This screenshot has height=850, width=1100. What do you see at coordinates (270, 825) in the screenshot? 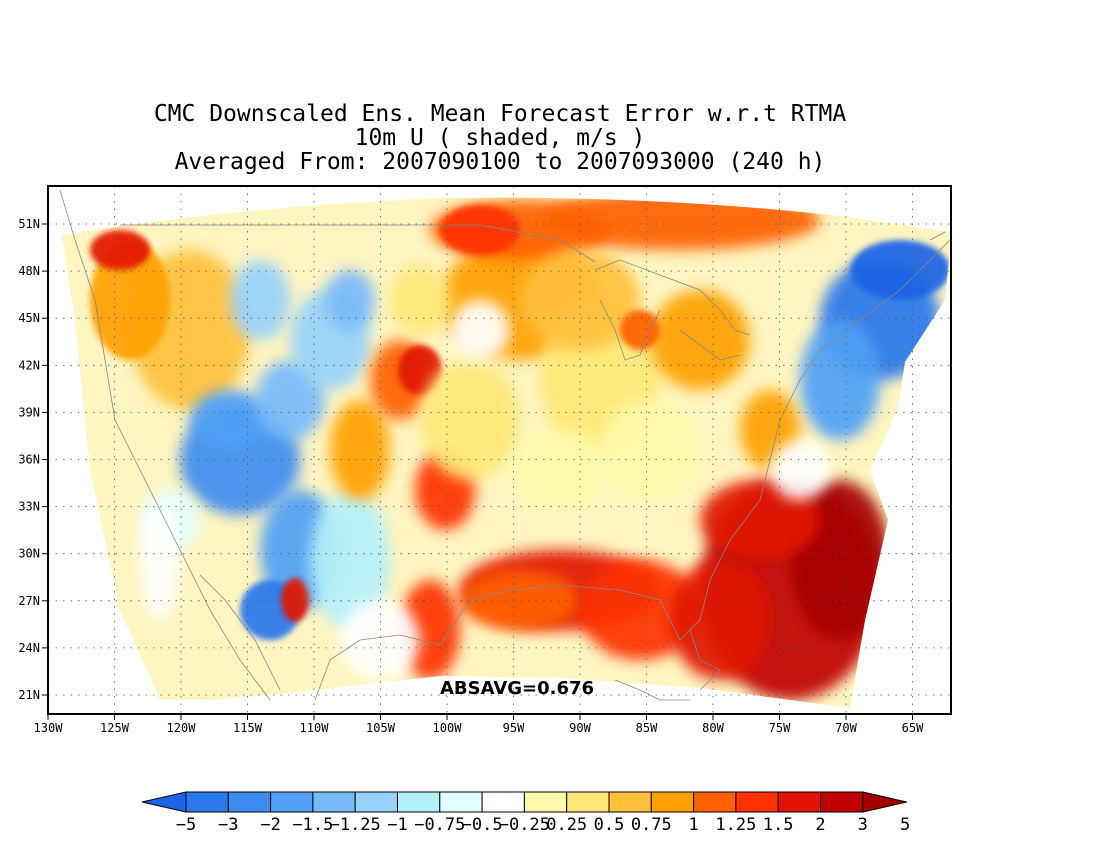
I see `colorbar-label: −2` at bounding box center [270, 825].